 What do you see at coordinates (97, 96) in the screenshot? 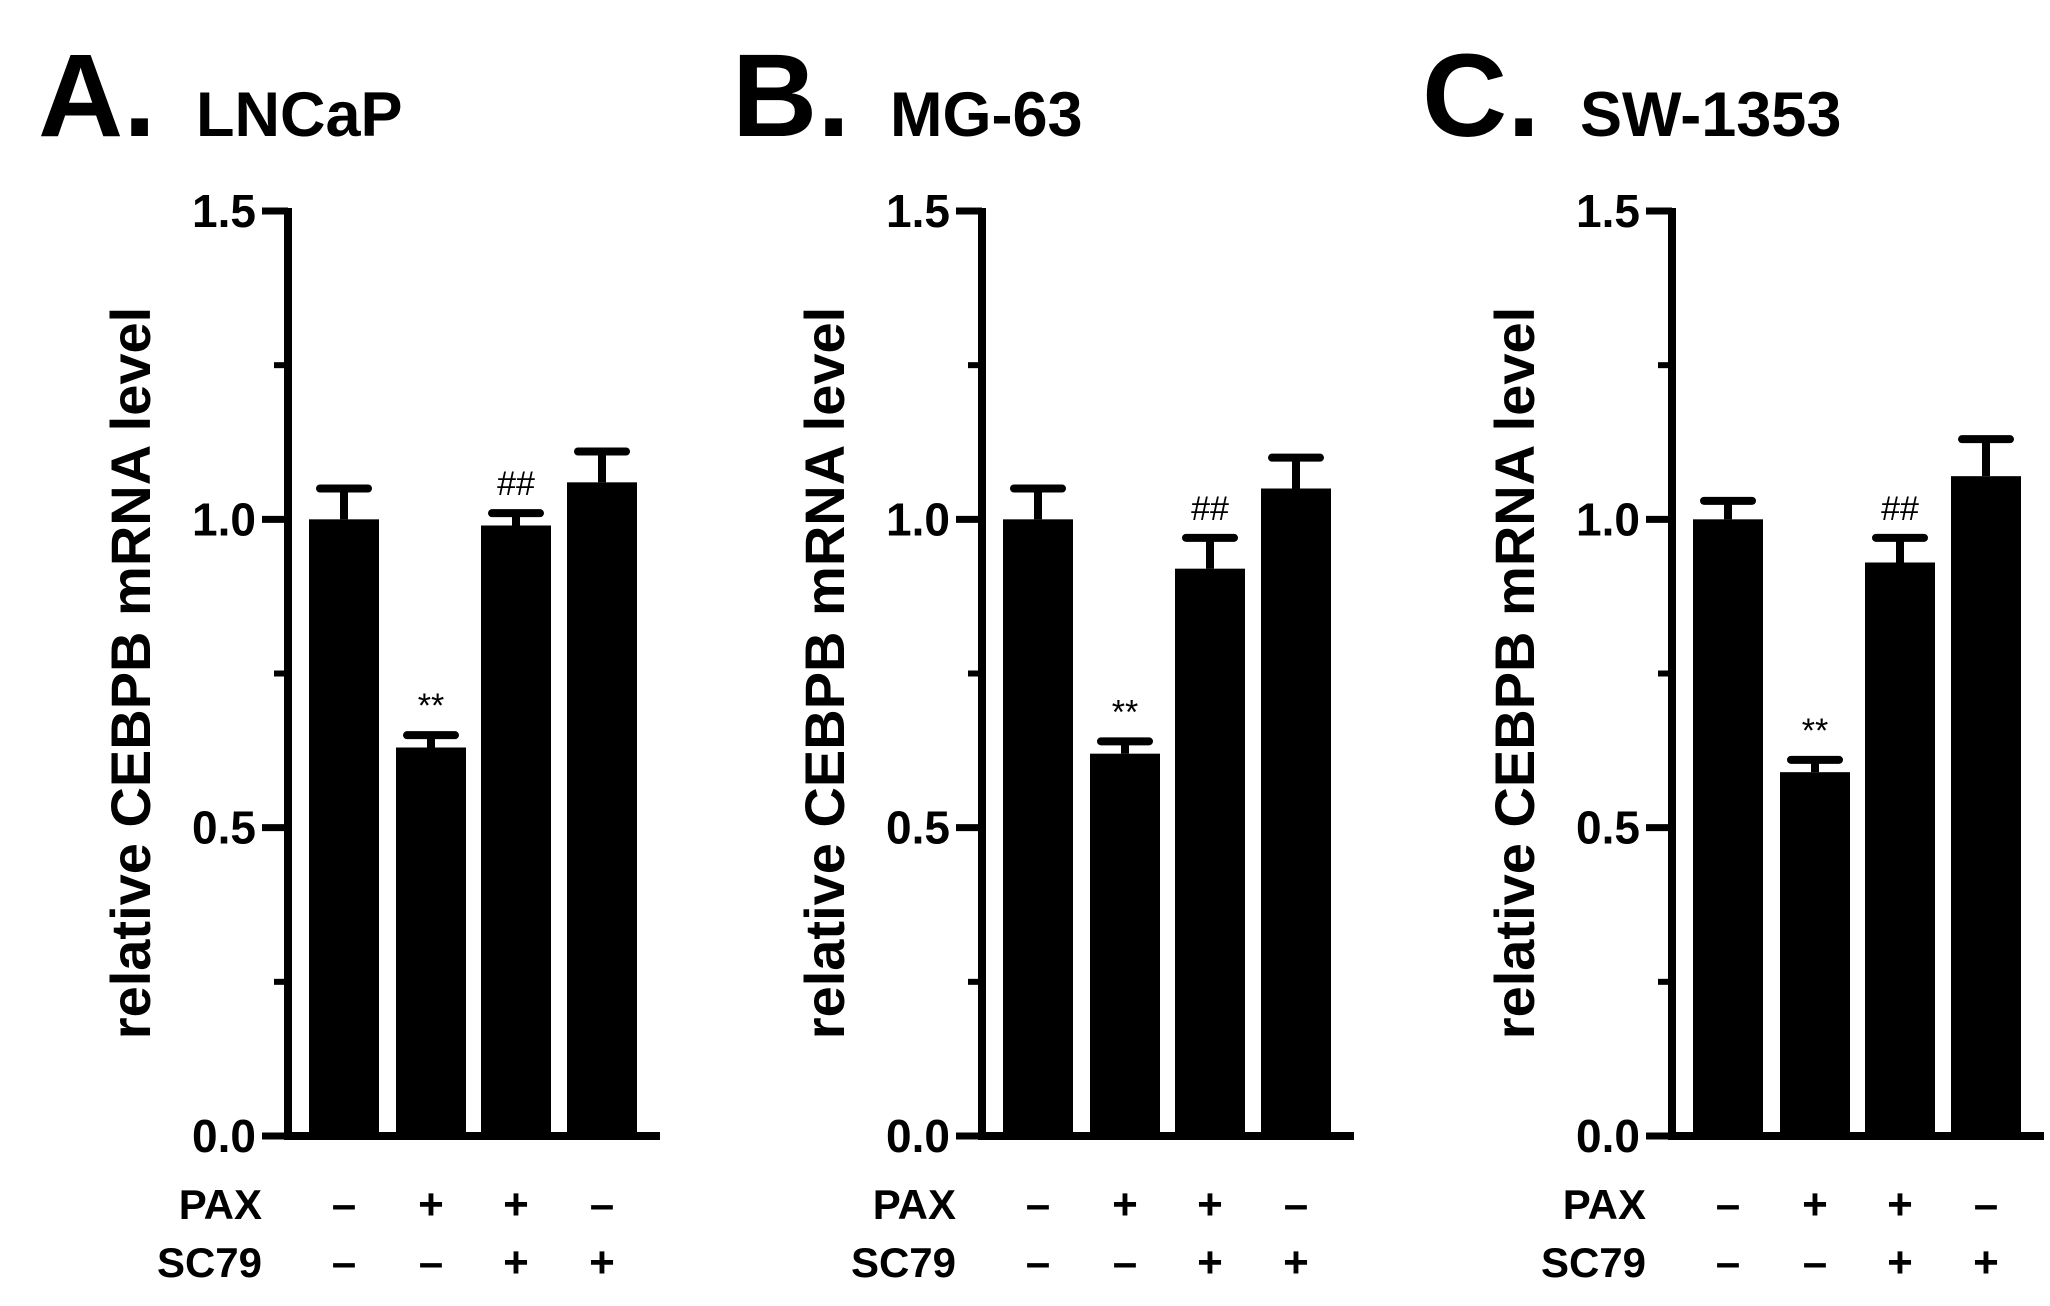
I see `panel-letter: A.` at bounding box center [97, 96].